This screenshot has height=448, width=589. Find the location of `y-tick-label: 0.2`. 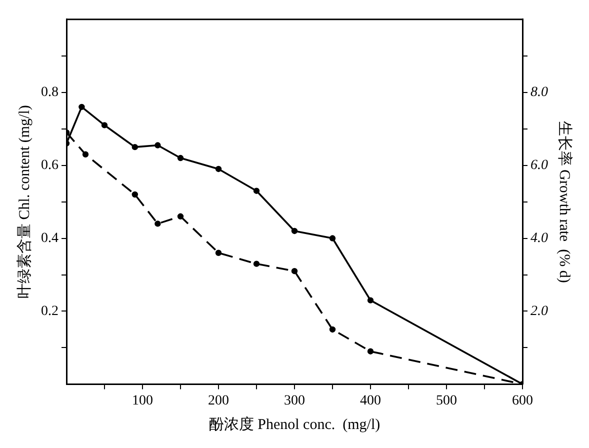

y-tick-label: 0.2 is located at coordinates (49, 311).